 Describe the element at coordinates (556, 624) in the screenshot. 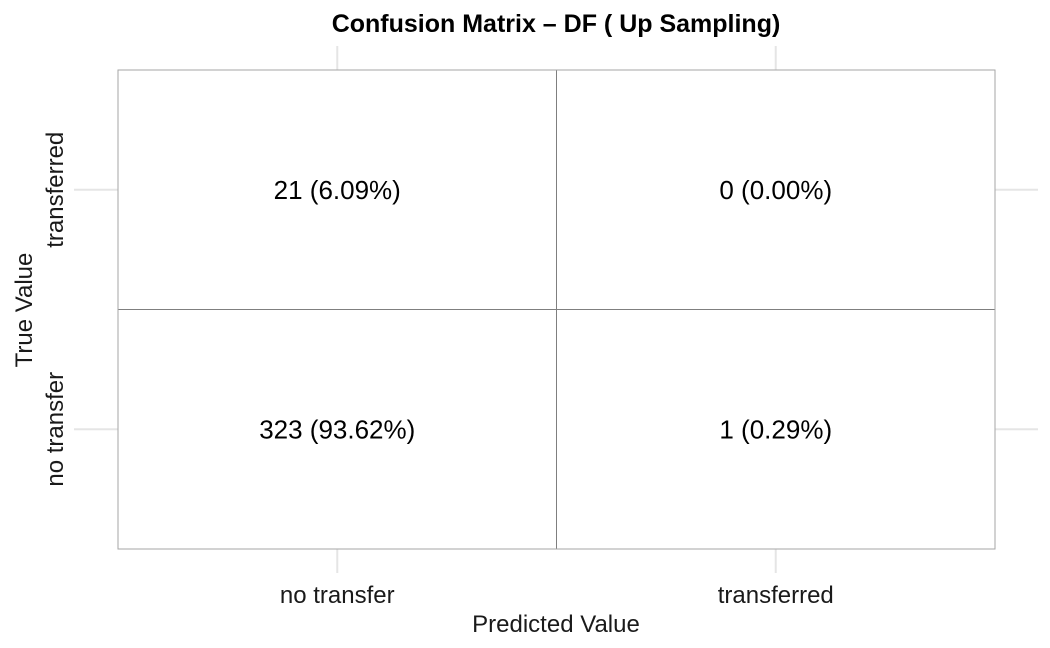

I see `x-axis-label: Predicted Value` at that location.